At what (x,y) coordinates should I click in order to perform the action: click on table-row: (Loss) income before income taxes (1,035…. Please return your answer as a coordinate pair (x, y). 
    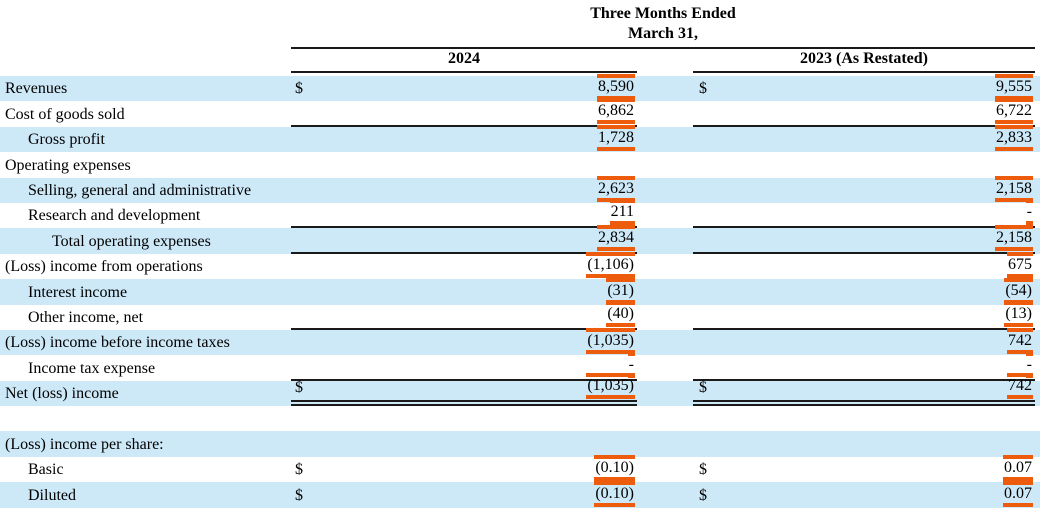
    Looking at the image, I should click on (520, 342).